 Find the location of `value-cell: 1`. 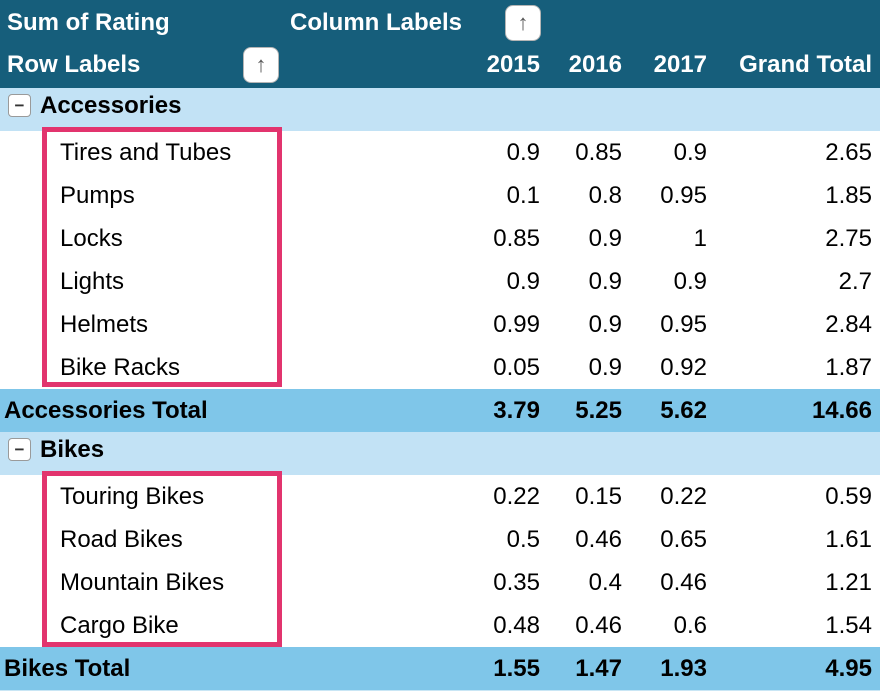

value-cell: 1 is located at coordinates (700, 238).